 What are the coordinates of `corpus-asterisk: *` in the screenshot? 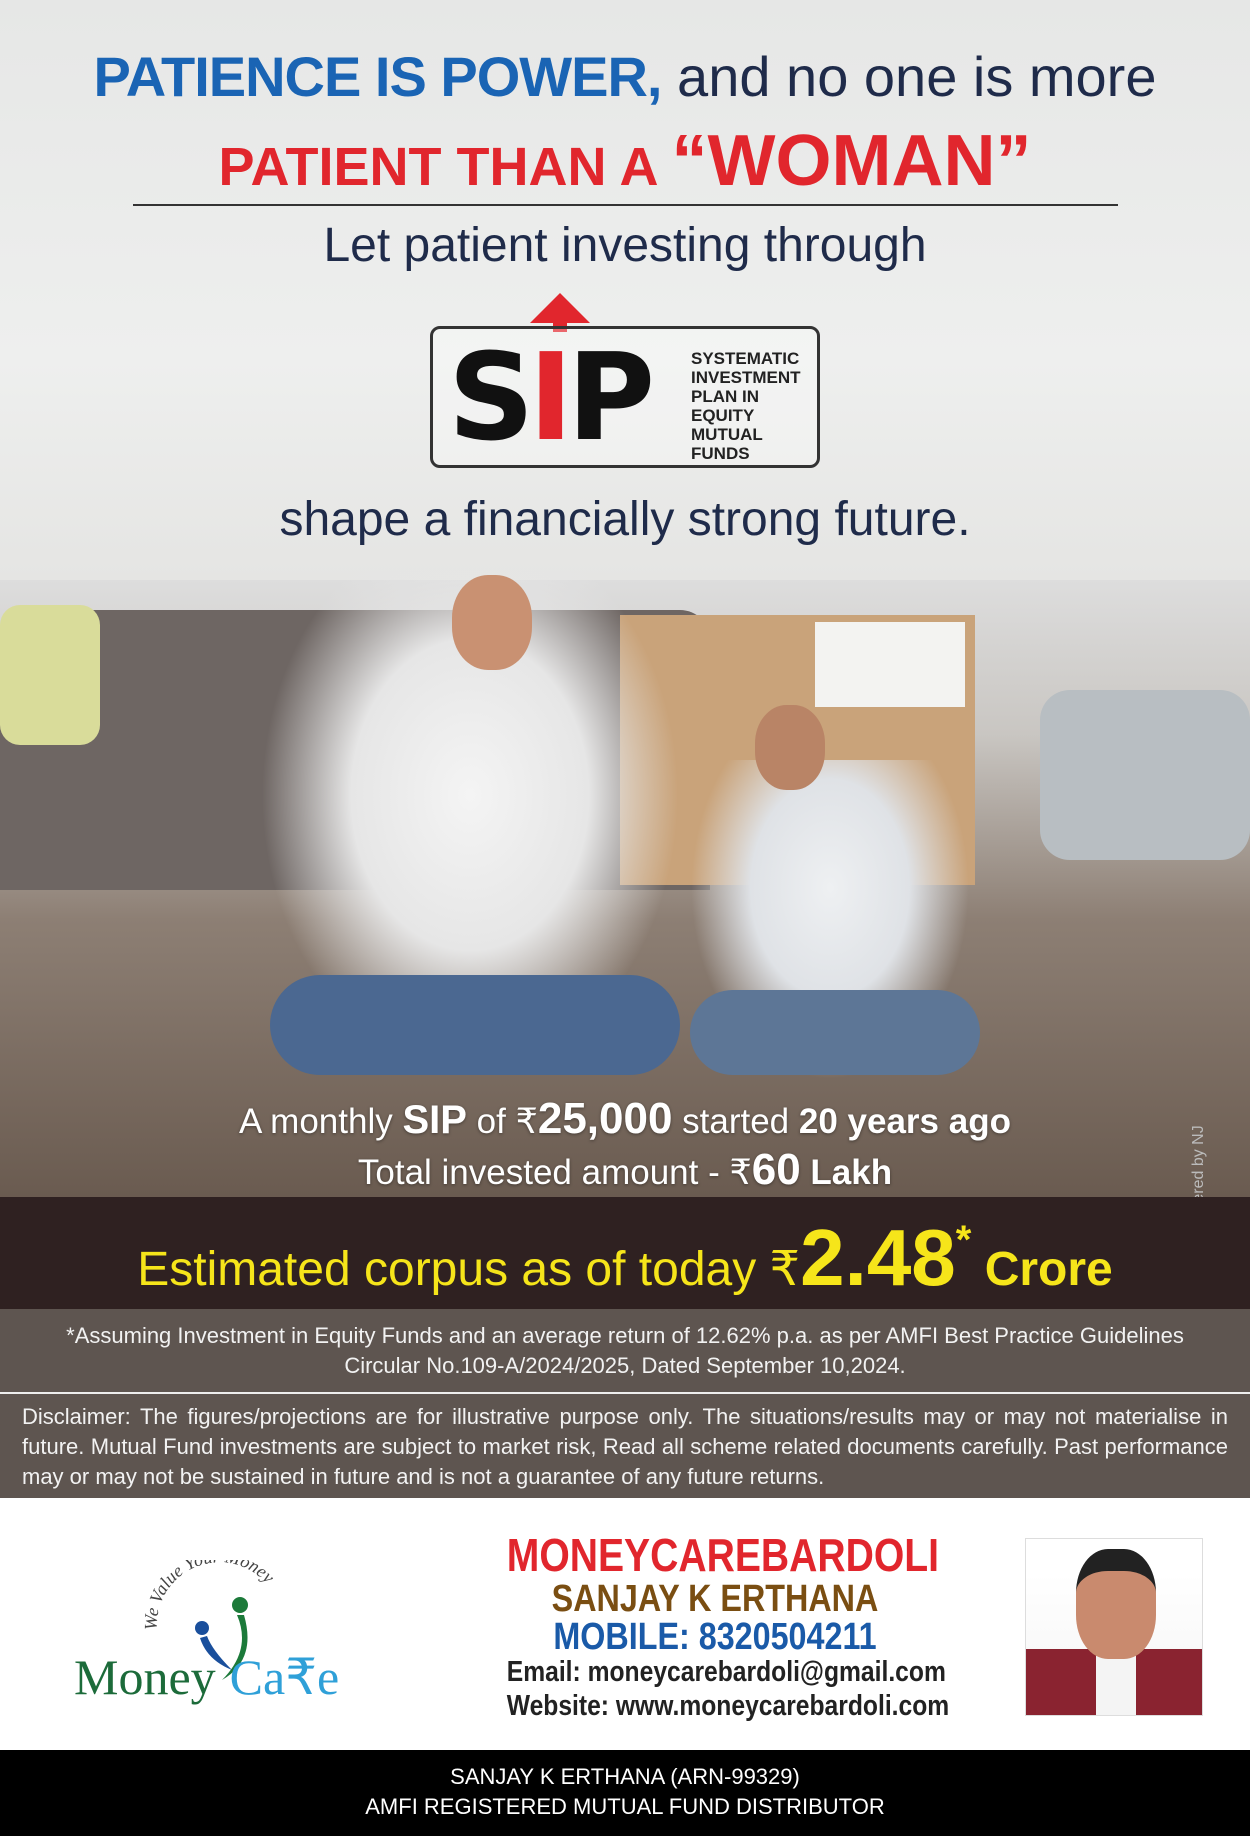 It's located at (963, 1240).